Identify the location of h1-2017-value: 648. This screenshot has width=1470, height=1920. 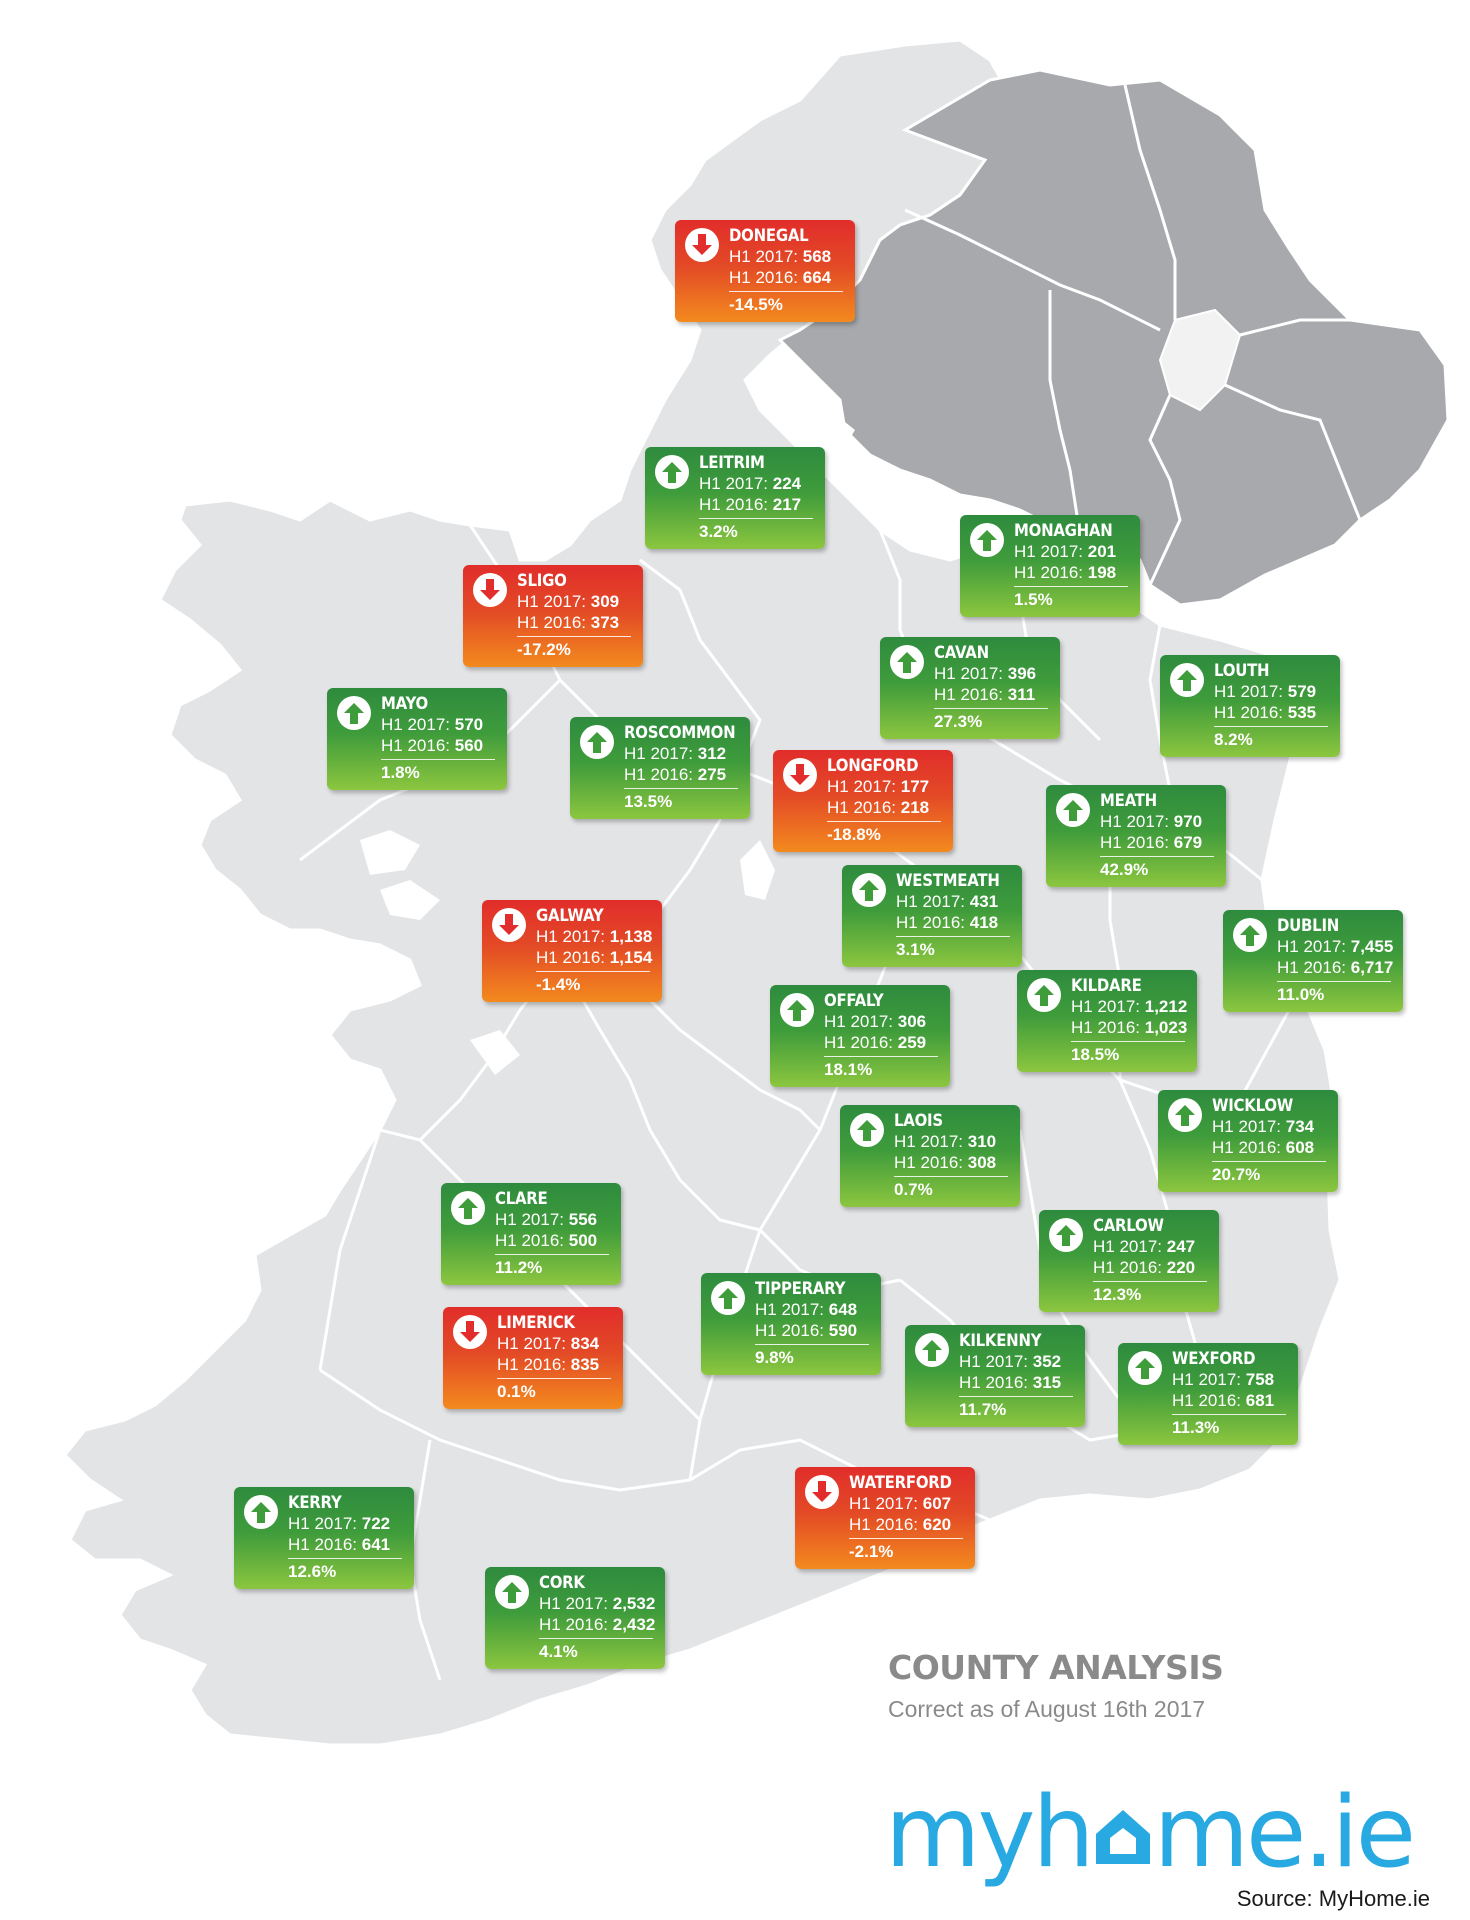
(843, 1309).